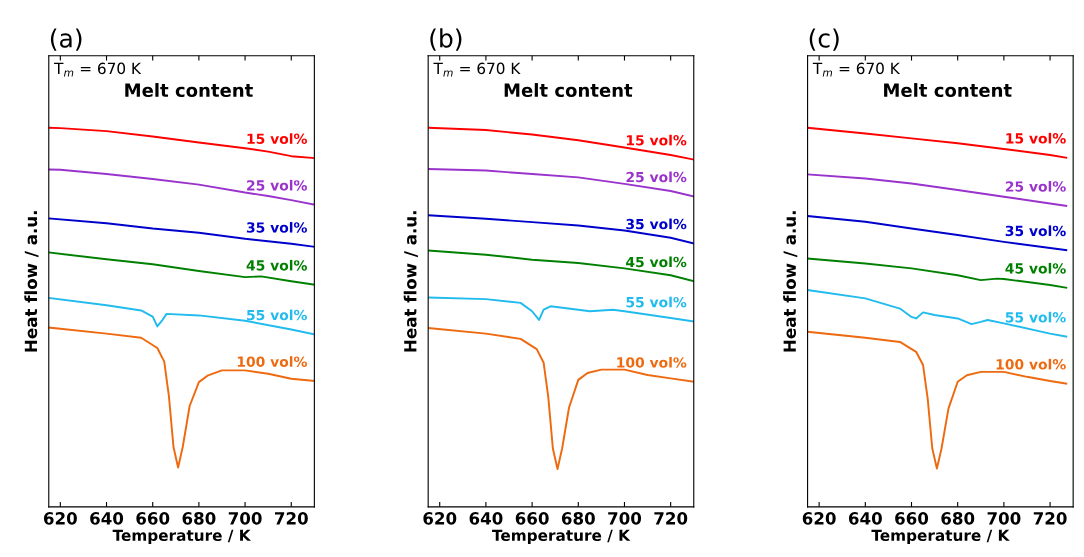 This screenshot has width=1084, height=557. What do you see at coordinates (446, 39) in the screenshot?
I see `chart-title: (b)` at bounding box center [446, 39].